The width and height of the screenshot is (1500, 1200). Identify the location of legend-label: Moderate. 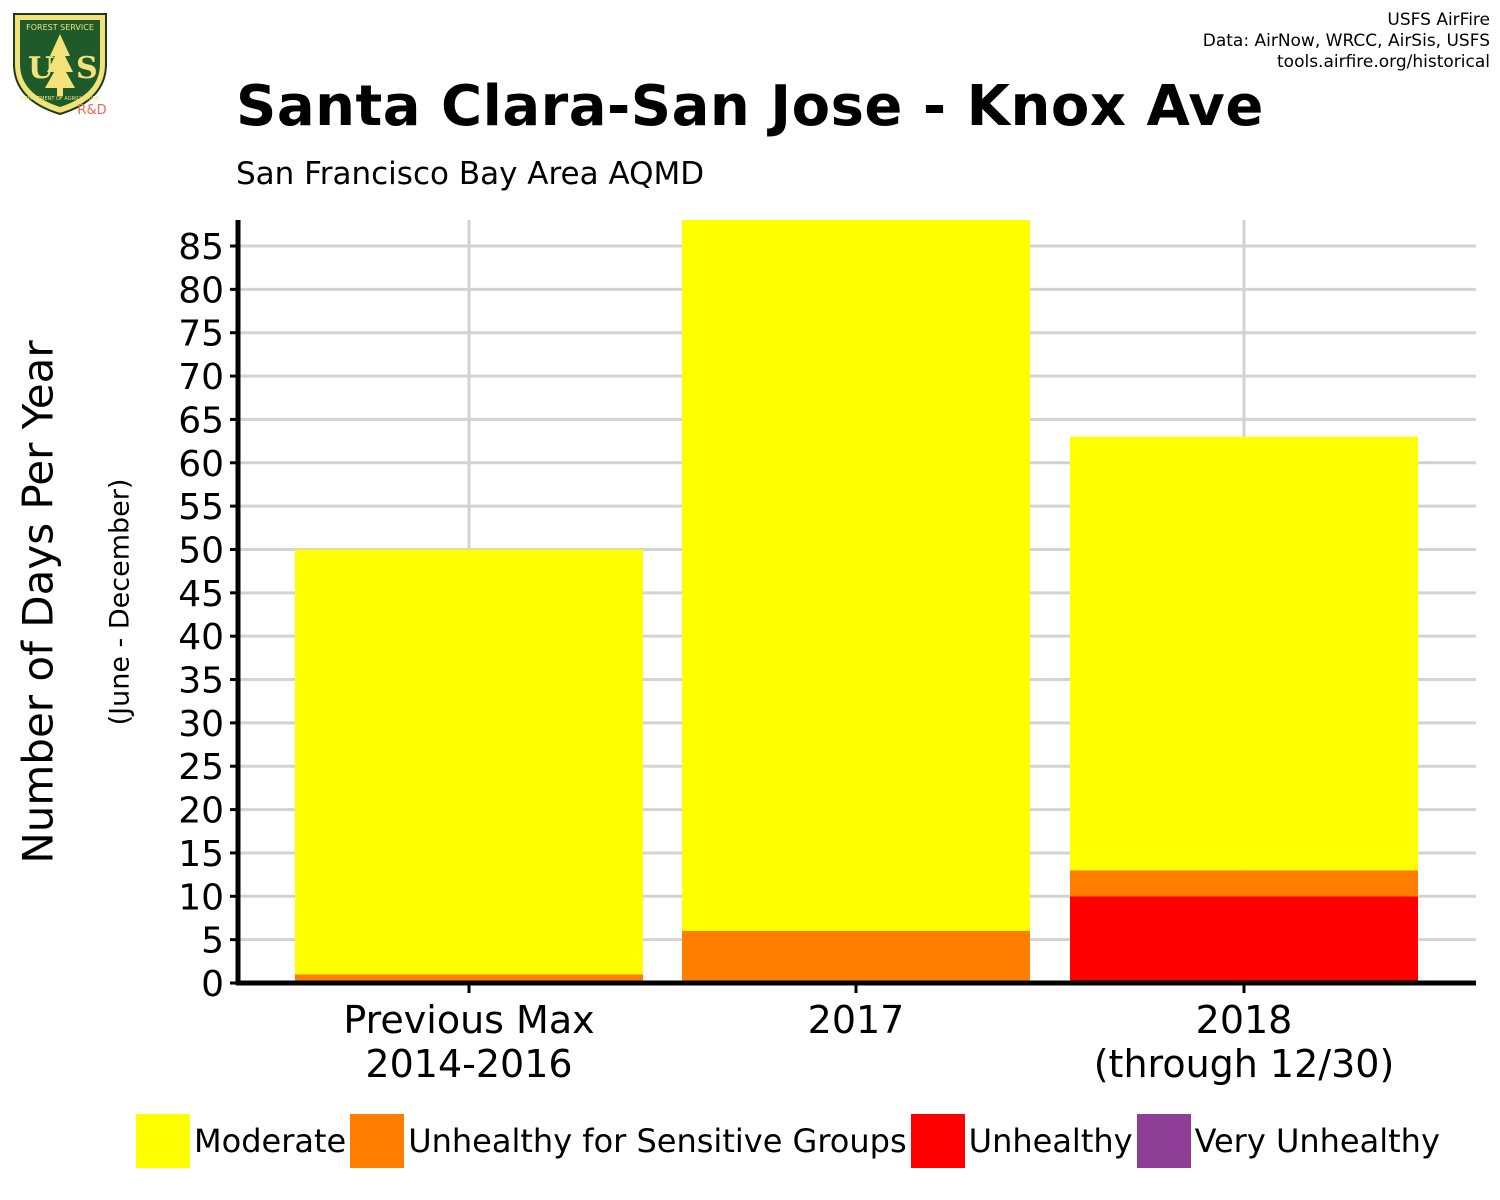
(270, 1141).